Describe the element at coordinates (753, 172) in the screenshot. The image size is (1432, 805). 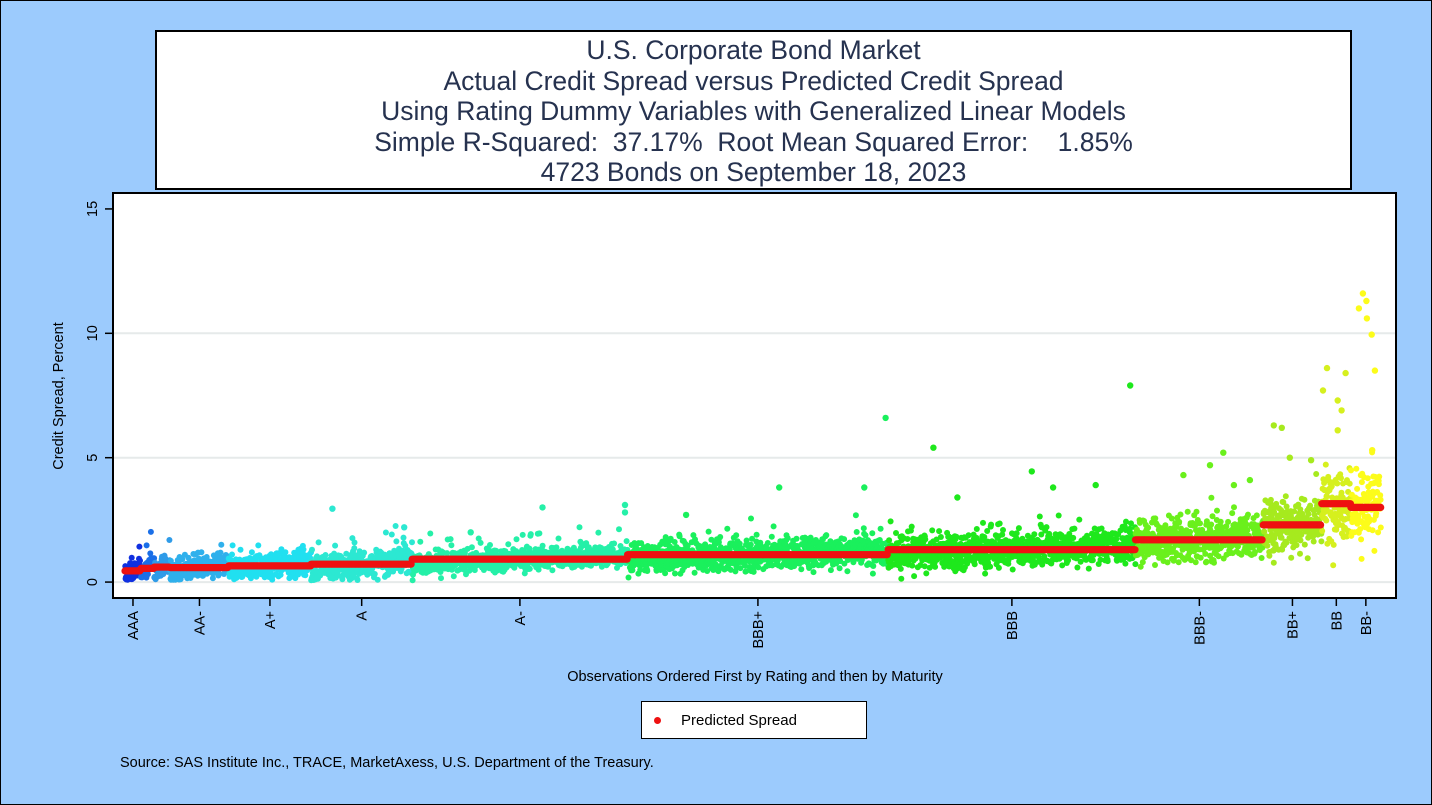
I see `title-line-5: 4723 Bonds on September 18, 2023` at that location.